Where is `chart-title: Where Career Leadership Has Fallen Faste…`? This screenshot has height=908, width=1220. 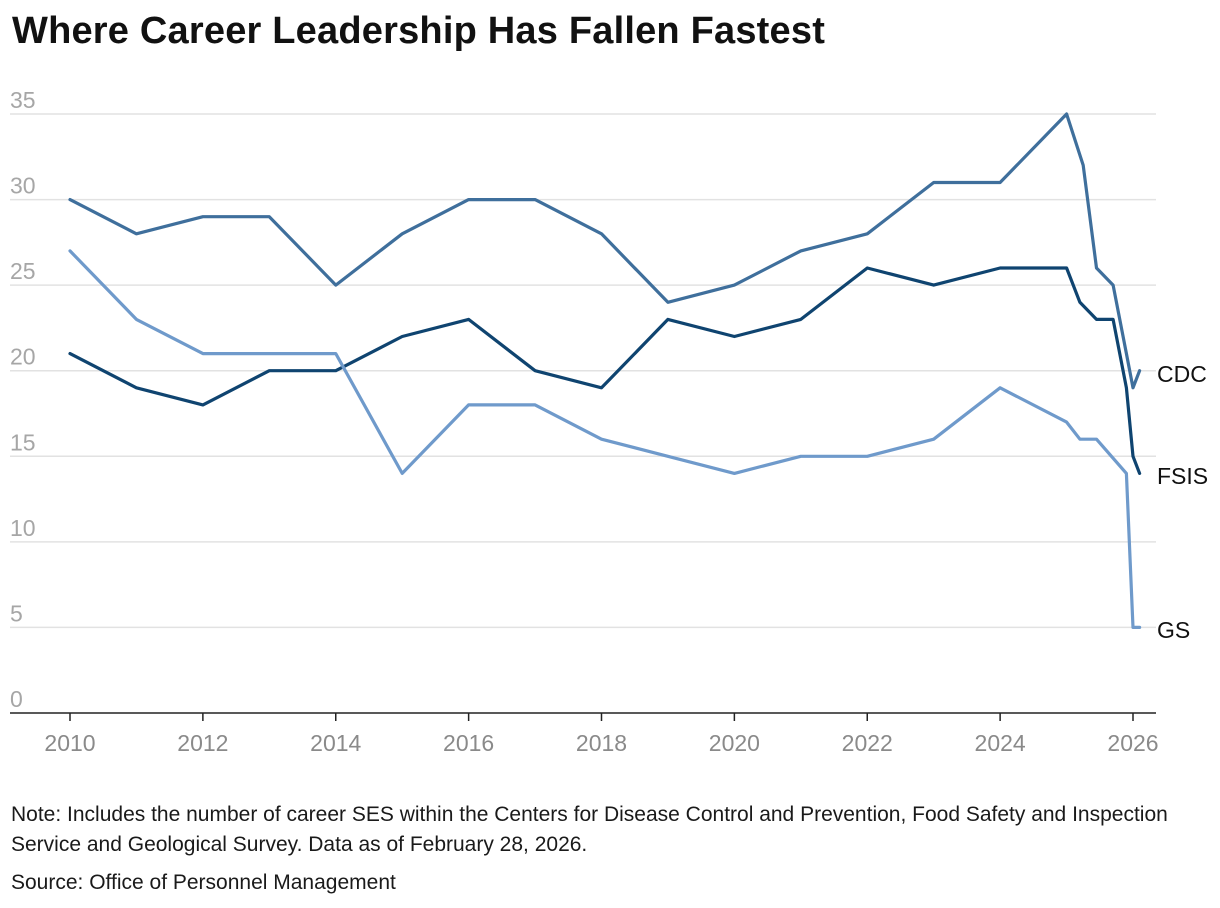
chart-title: Where Career Leadership Has Fallen Faste… is located at coordinates (419, 31).